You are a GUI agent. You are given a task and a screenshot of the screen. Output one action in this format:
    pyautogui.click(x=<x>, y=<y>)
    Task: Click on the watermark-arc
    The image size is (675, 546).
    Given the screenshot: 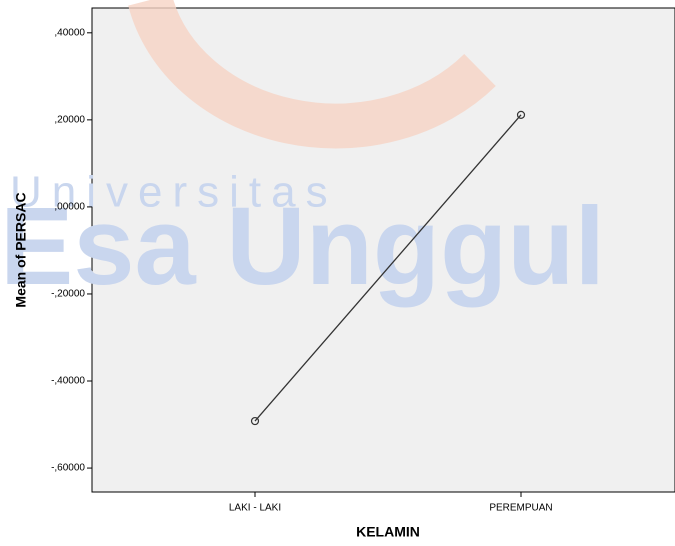 What is the action you would take?
    pyautogui.click(x=312, y=74)
    